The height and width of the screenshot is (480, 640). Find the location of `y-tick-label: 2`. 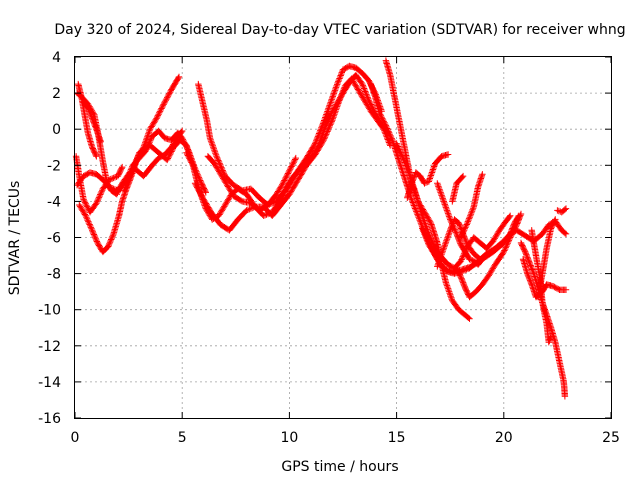

y-tick-label: 2 is located at coordinates (56, 94).